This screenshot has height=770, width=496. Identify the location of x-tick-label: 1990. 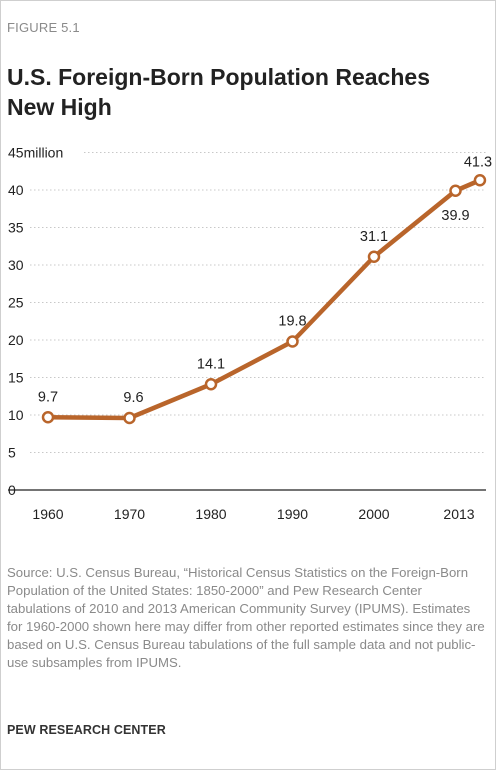
(292, 514).